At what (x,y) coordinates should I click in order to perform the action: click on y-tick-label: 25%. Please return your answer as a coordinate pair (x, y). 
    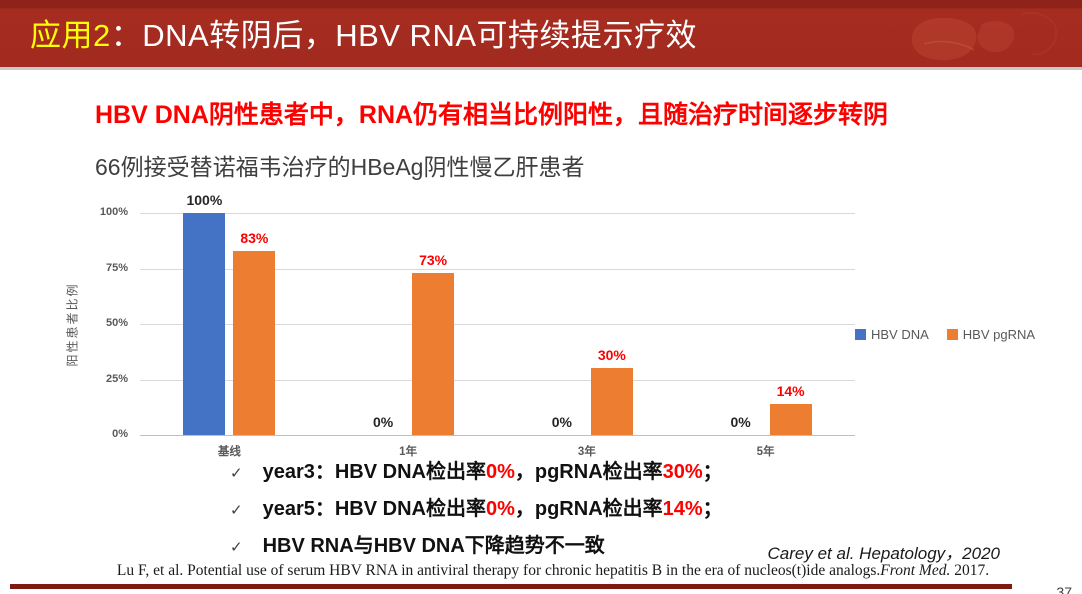
    Looking at the image, I should click on (116, 378).